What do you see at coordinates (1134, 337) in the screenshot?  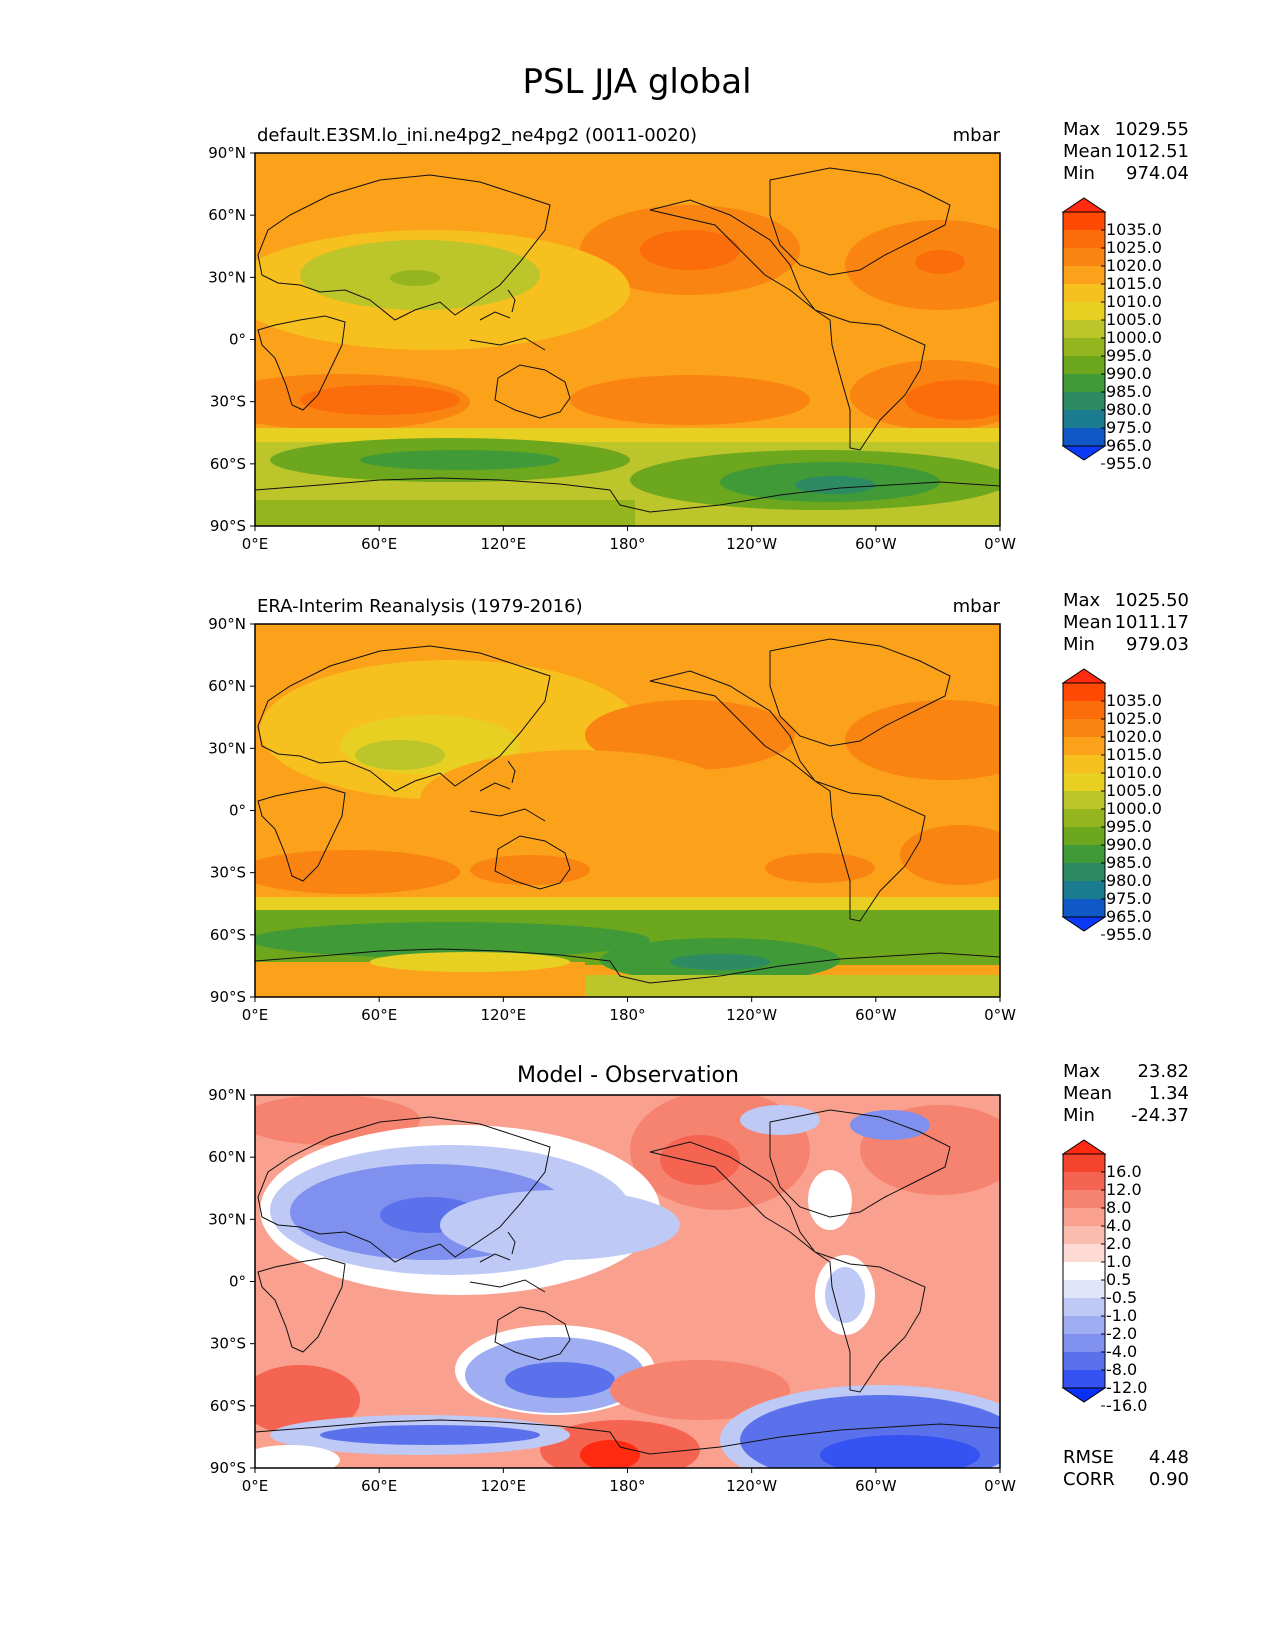 I see `colorbar-tick-label: 1000.0` at bounding box center [1134, 337].